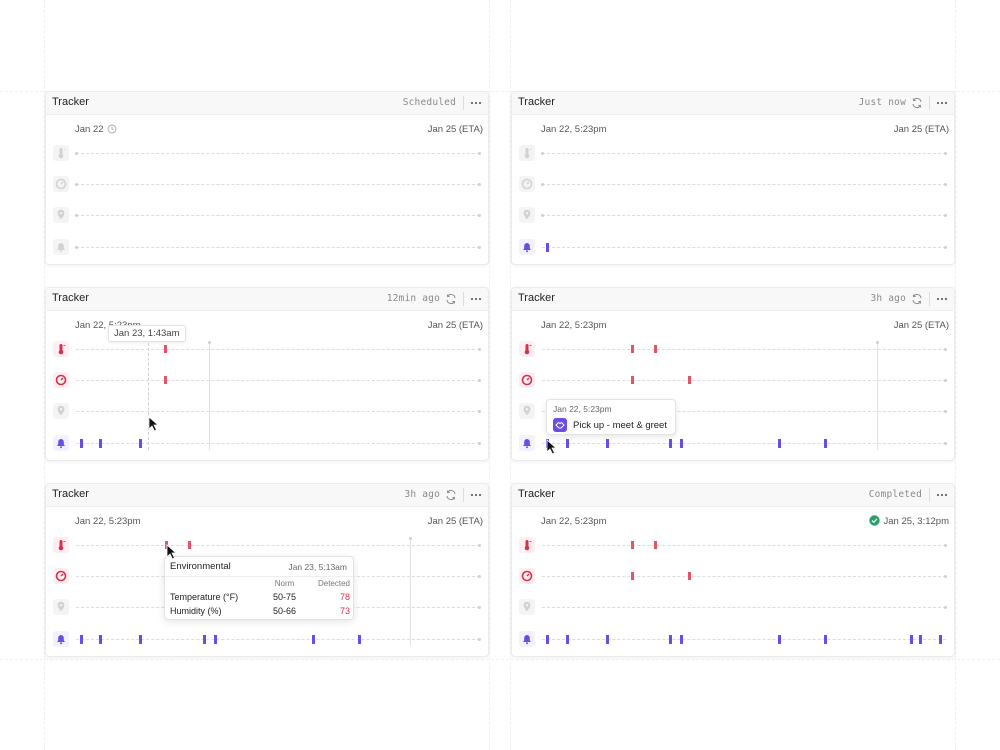  I want to click on track-start-dot, so click(542, 153).